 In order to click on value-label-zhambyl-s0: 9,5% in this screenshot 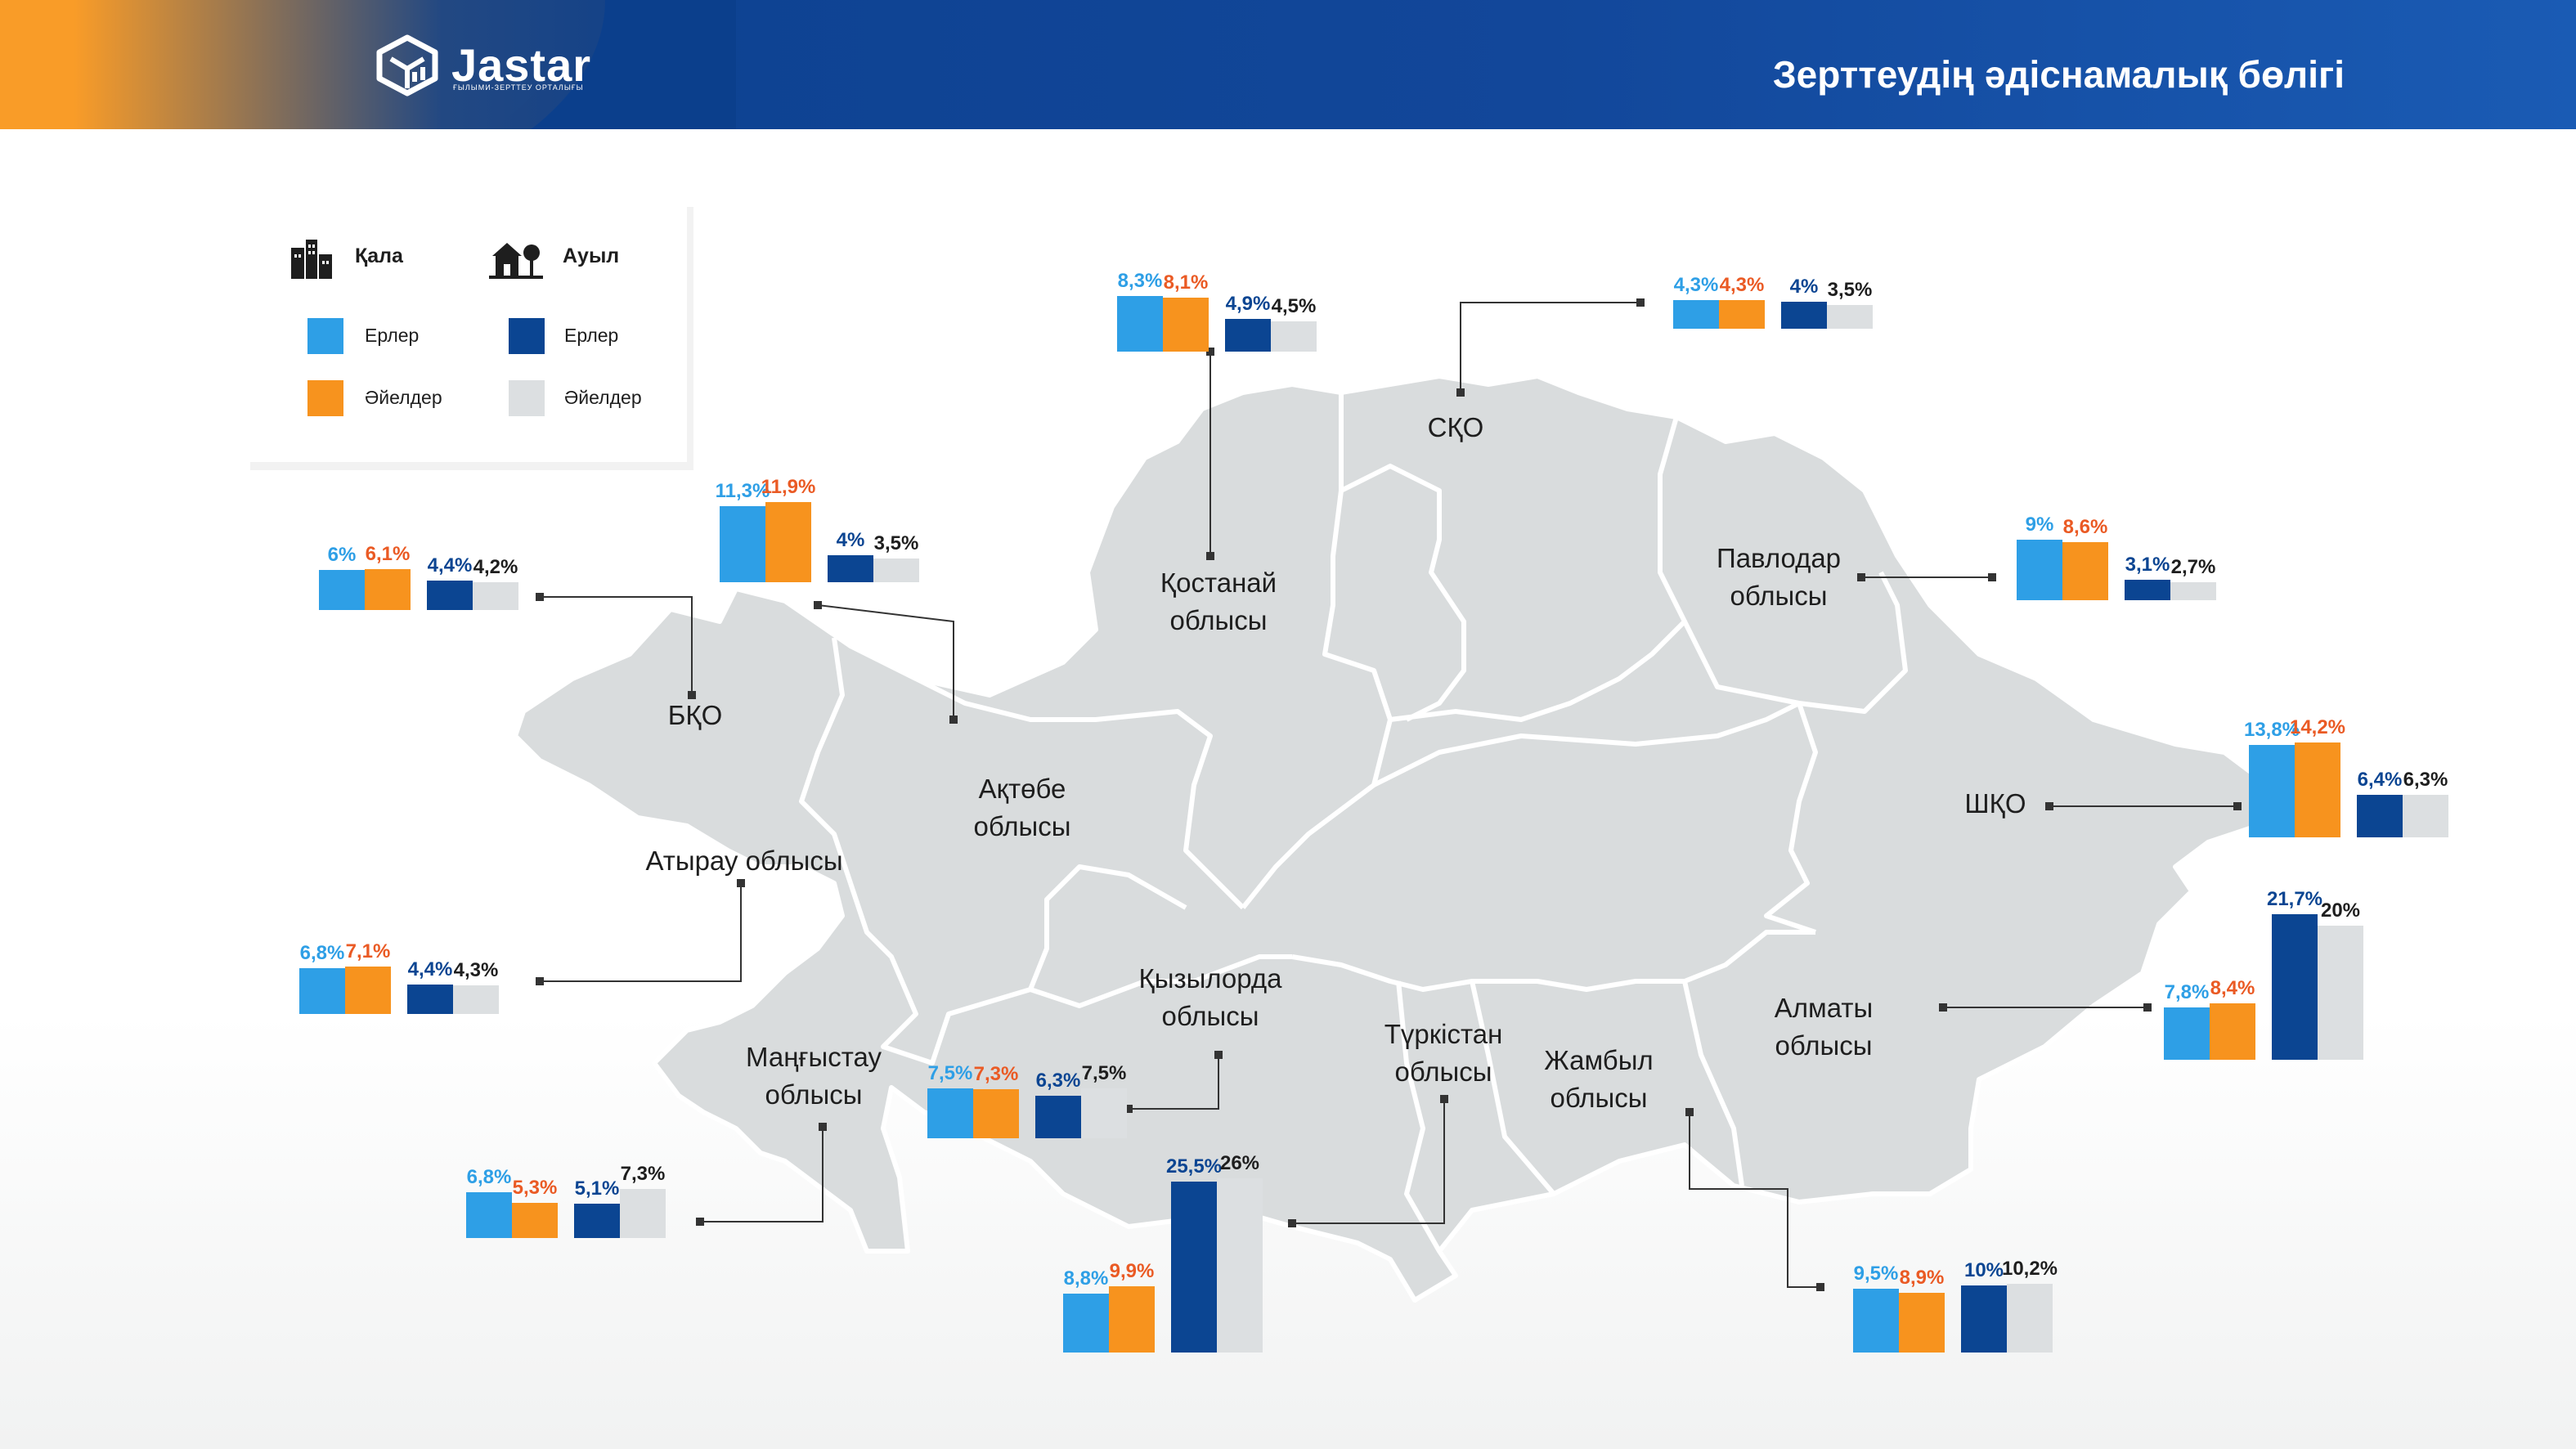, I will do `click(1876, 1274)`.